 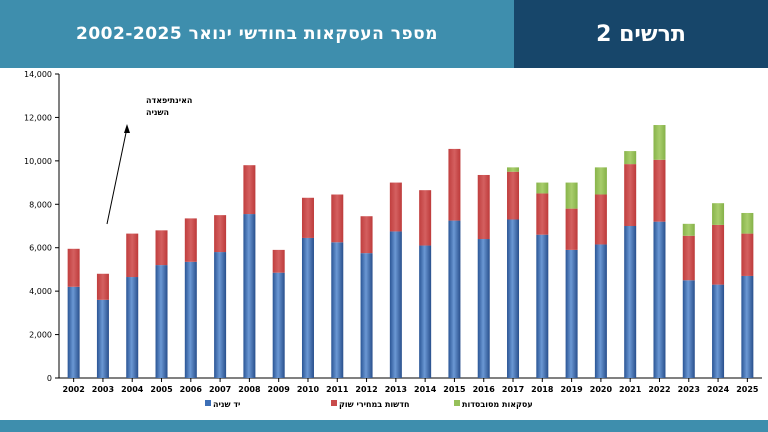 What do you see at coordinates (279, 389) in the screenshot?
I see `x-tick-label: 2009` at bounding box center [279, 389].